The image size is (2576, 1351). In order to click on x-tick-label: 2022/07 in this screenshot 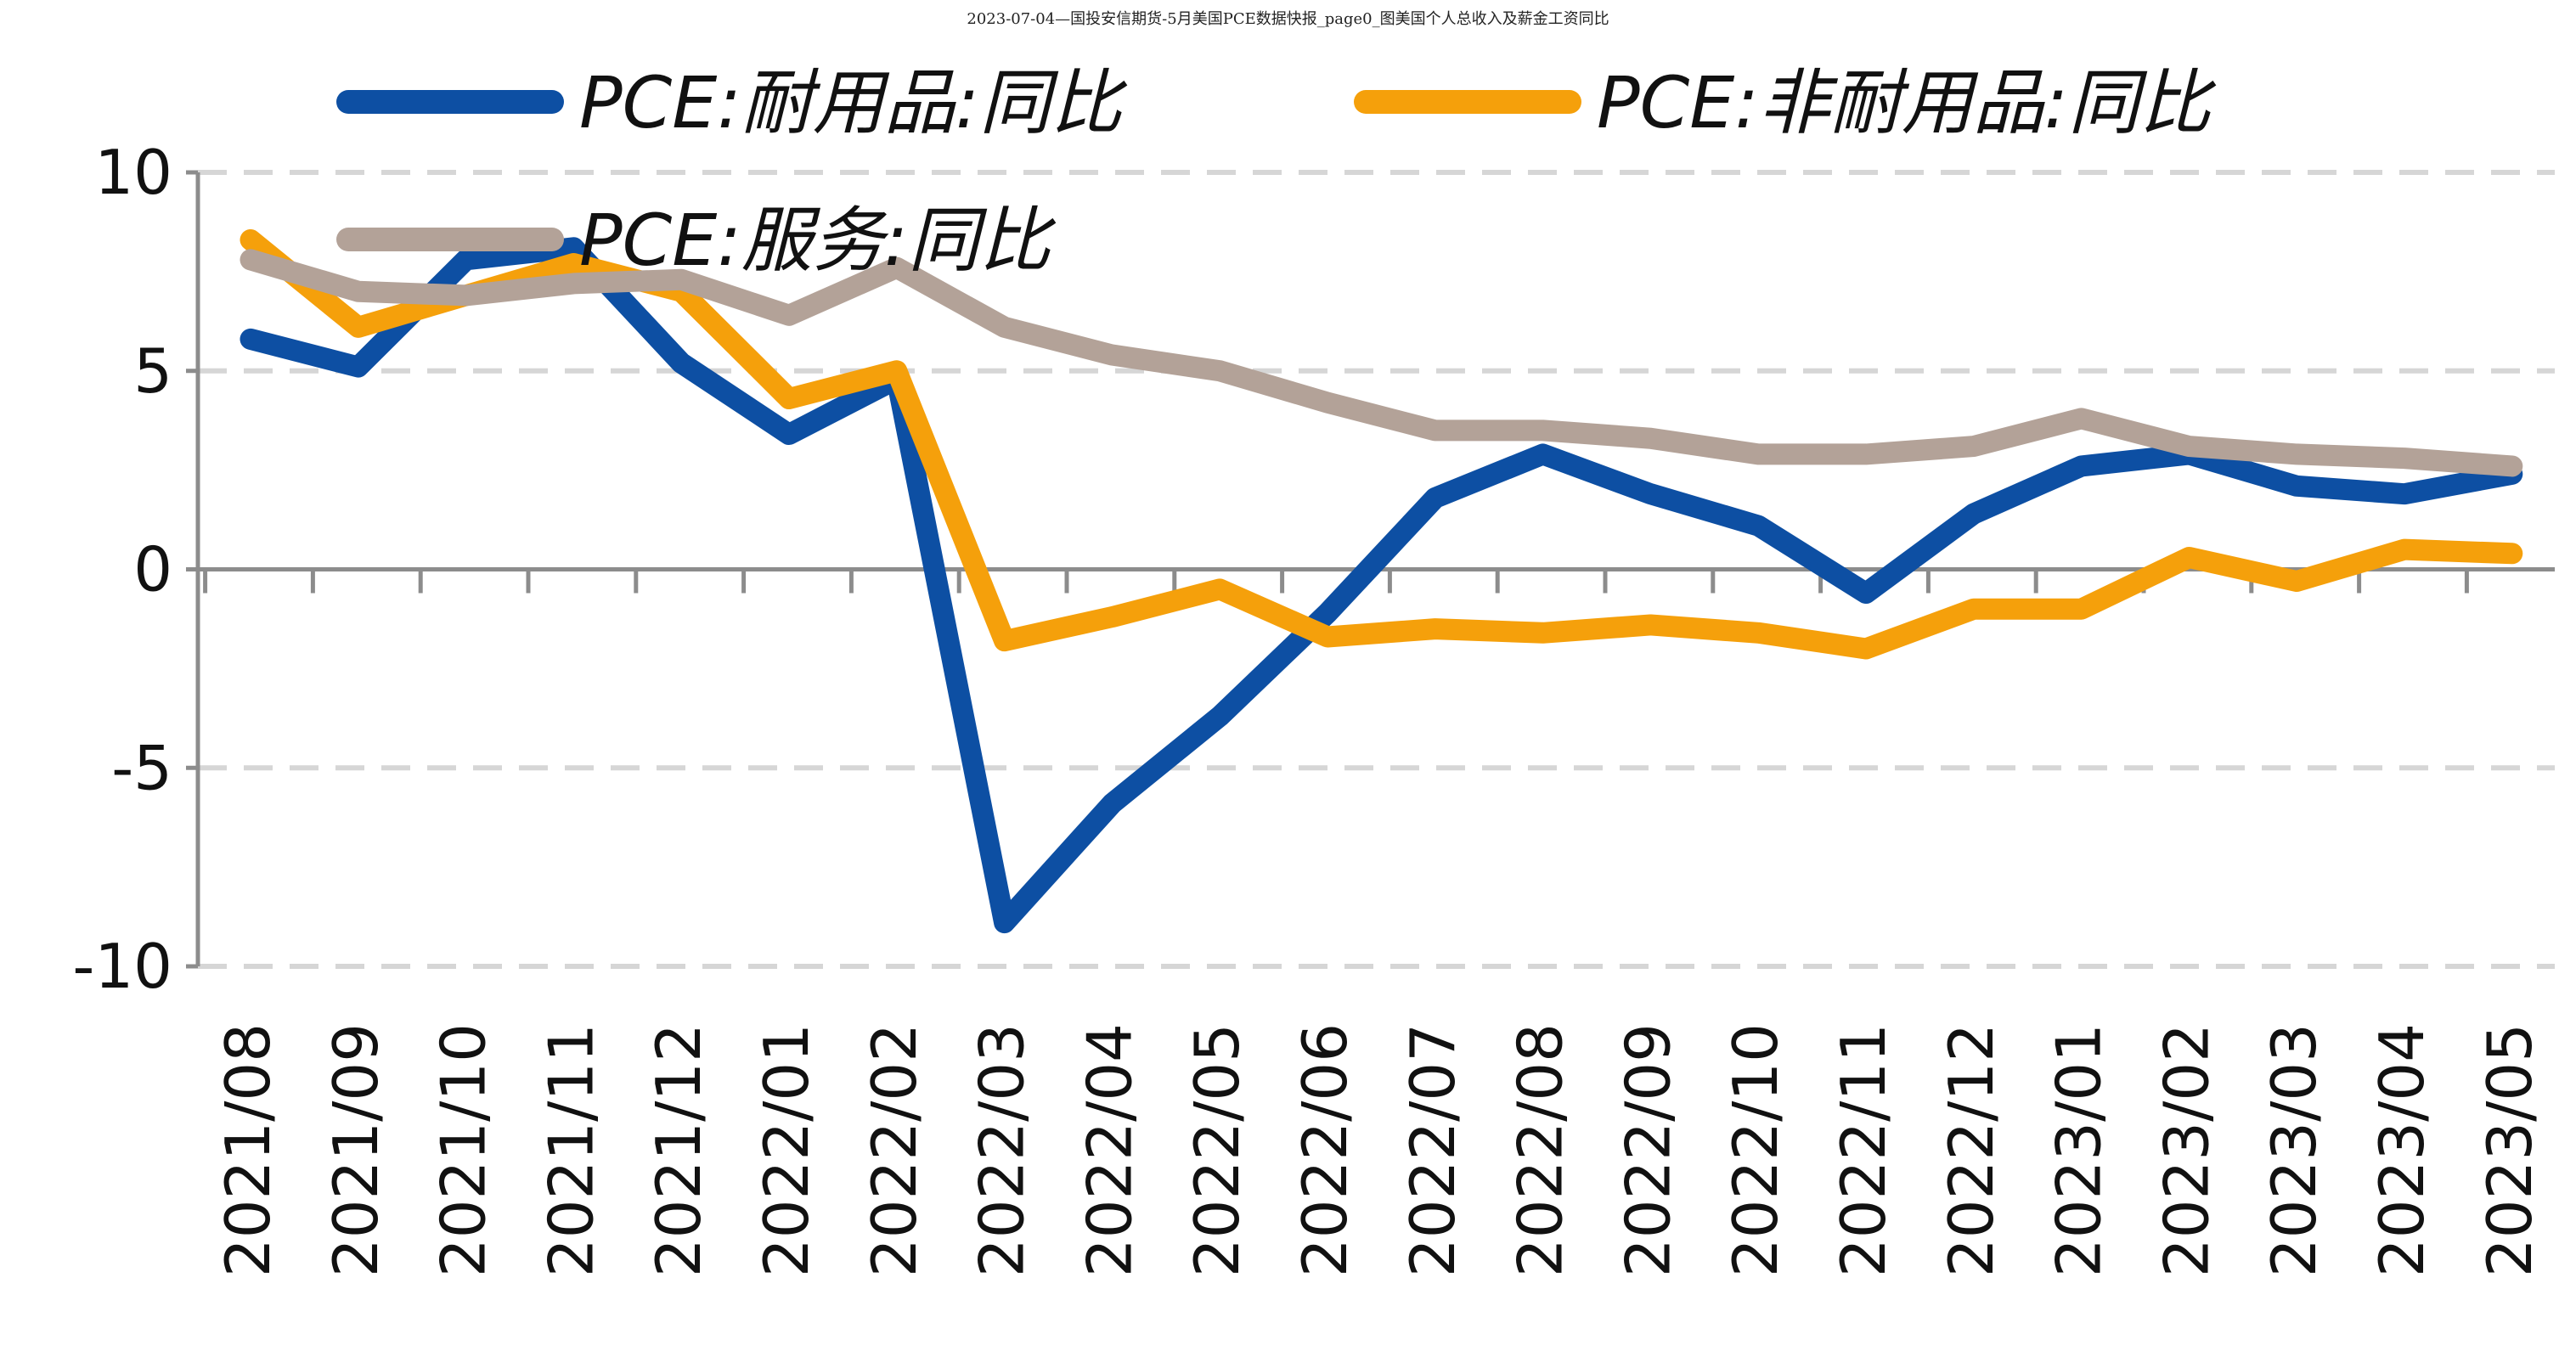, I will do `click(1432, 1150)`.